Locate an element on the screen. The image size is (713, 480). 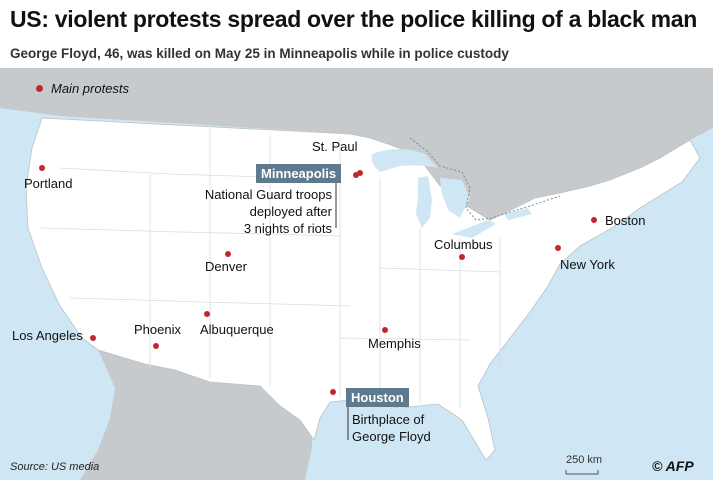
city-los-angeles: Los Angeles is located at coordinates (47, 335).